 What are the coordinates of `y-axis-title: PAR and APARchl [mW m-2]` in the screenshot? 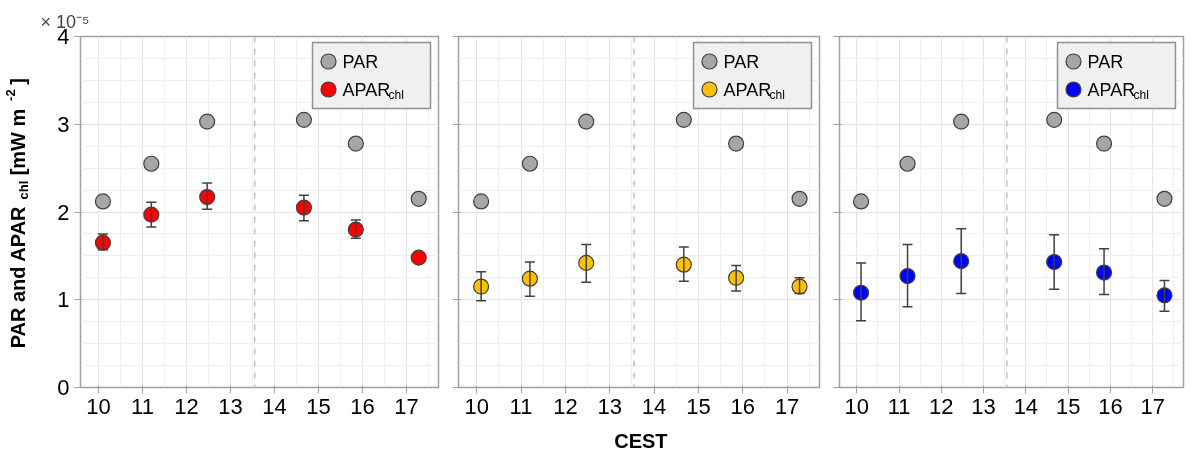 It's located at (17, 213).